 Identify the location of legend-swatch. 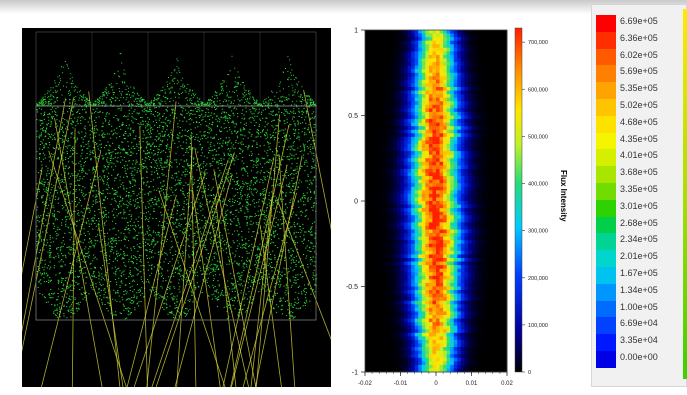
(606, 292).